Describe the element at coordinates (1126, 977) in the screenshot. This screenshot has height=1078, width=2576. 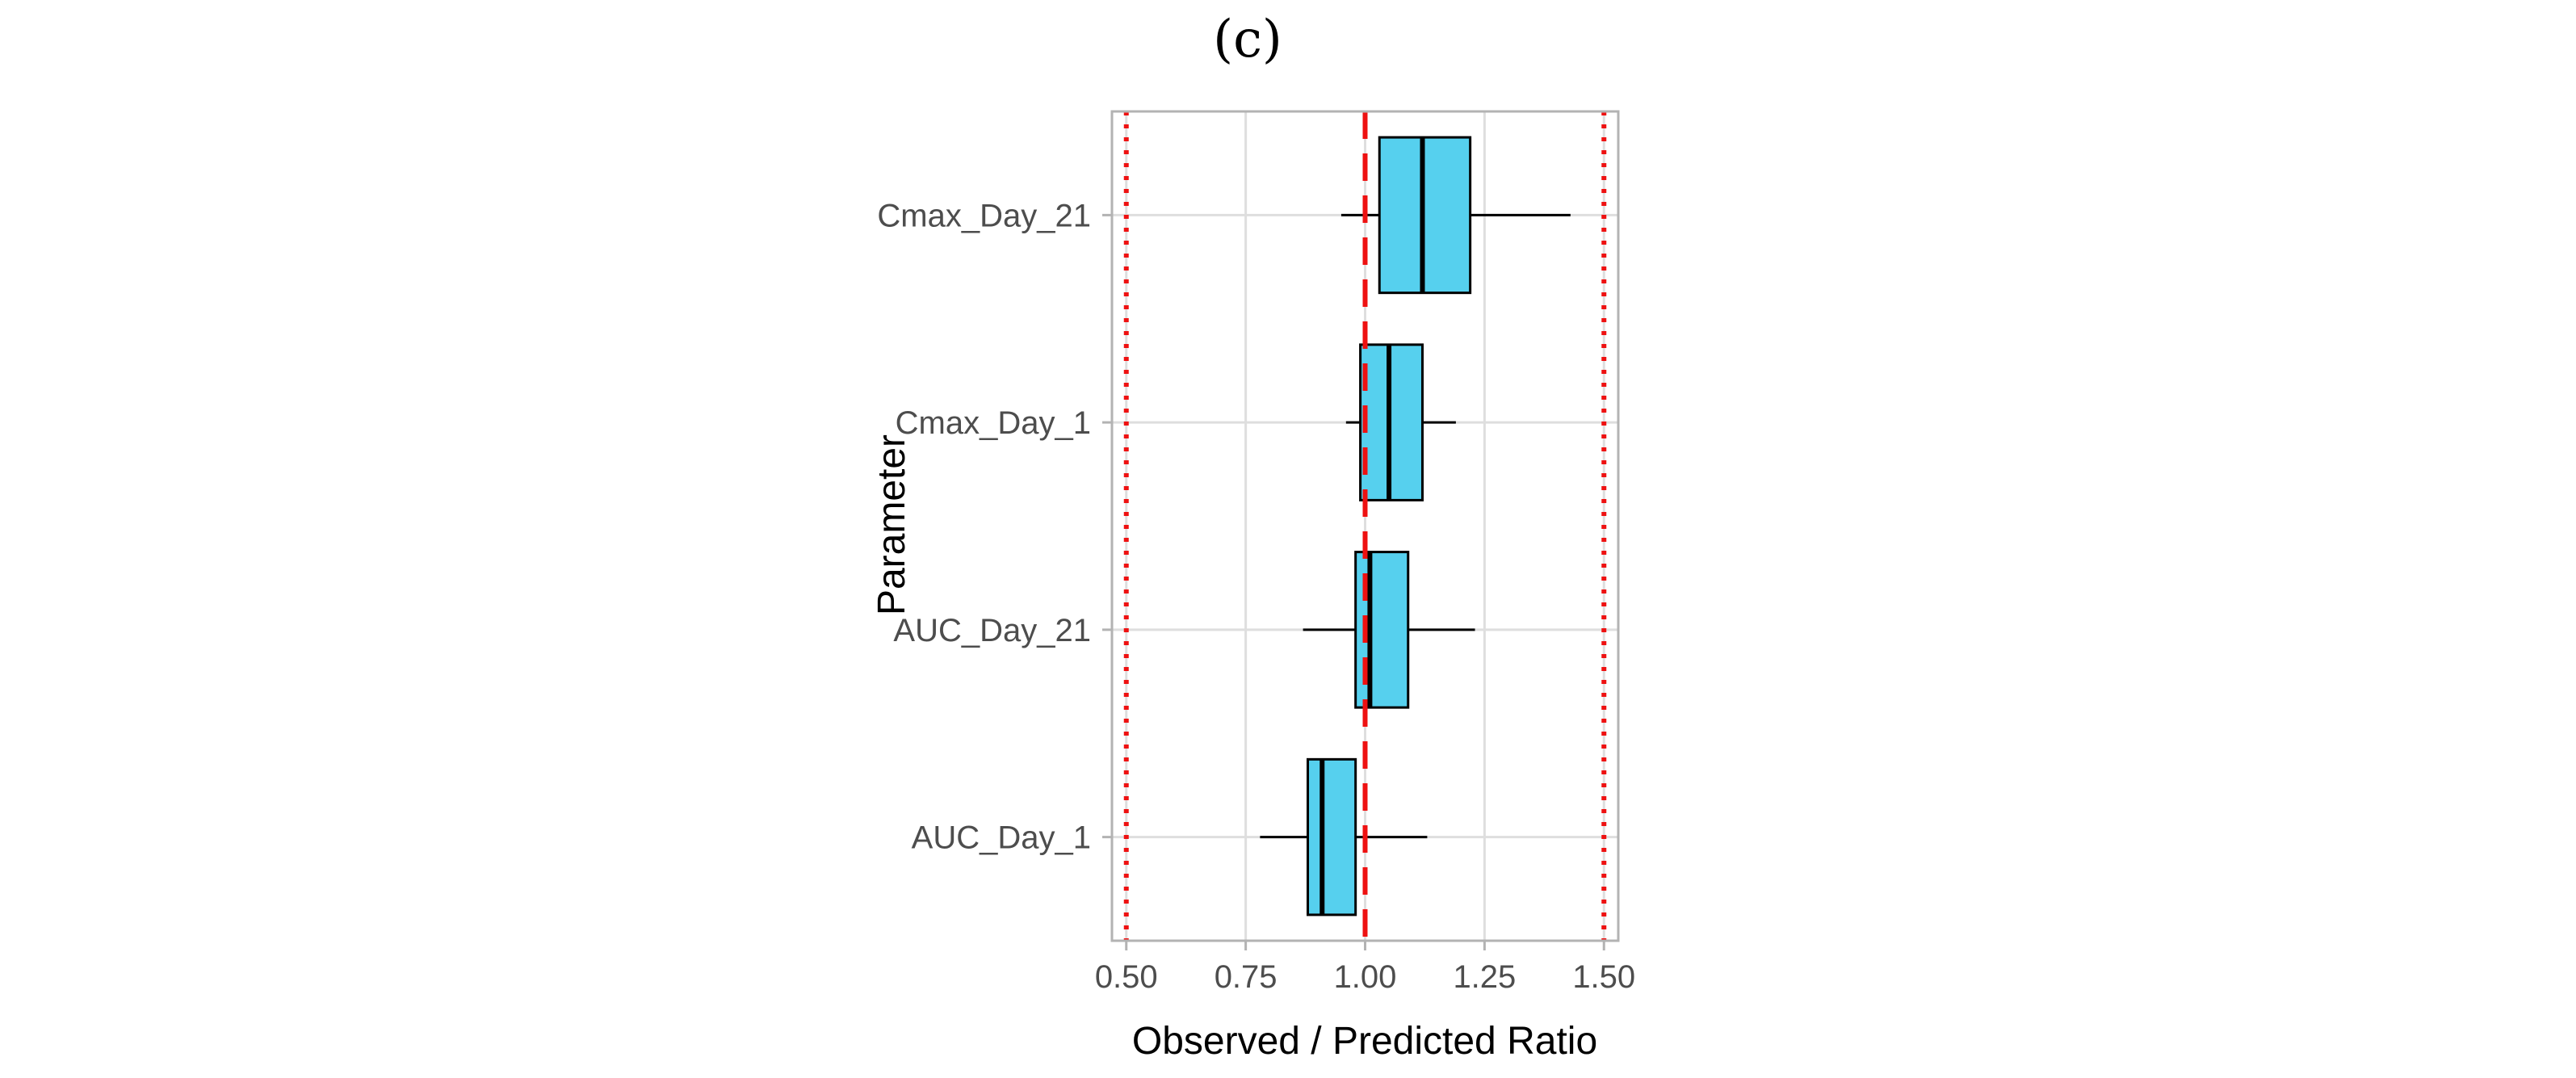
I see `x-tick-label-0: 0.50` at that location.